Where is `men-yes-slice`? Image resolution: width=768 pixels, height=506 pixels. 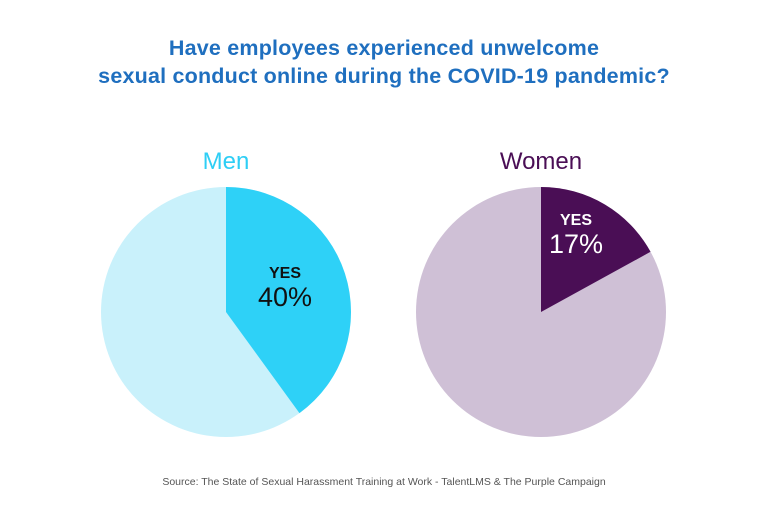
men-yes-slice is located at coordinates (289, 300).